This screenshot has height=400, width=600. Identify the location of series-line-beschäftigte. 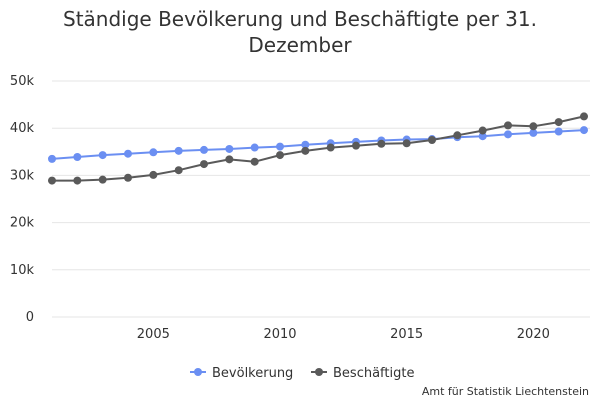
(318, 148).